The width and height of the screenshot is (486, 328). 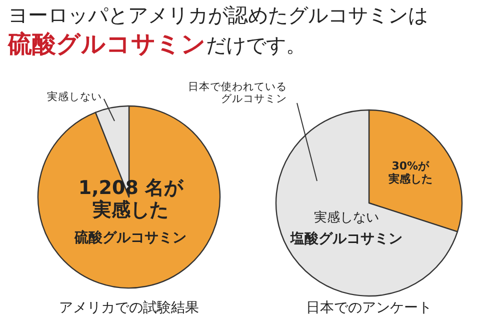 What do you see at coordinates (369, 308) in the screenshot?
I see `text: 日本でのアンケート` at bounding box center [369, 308].